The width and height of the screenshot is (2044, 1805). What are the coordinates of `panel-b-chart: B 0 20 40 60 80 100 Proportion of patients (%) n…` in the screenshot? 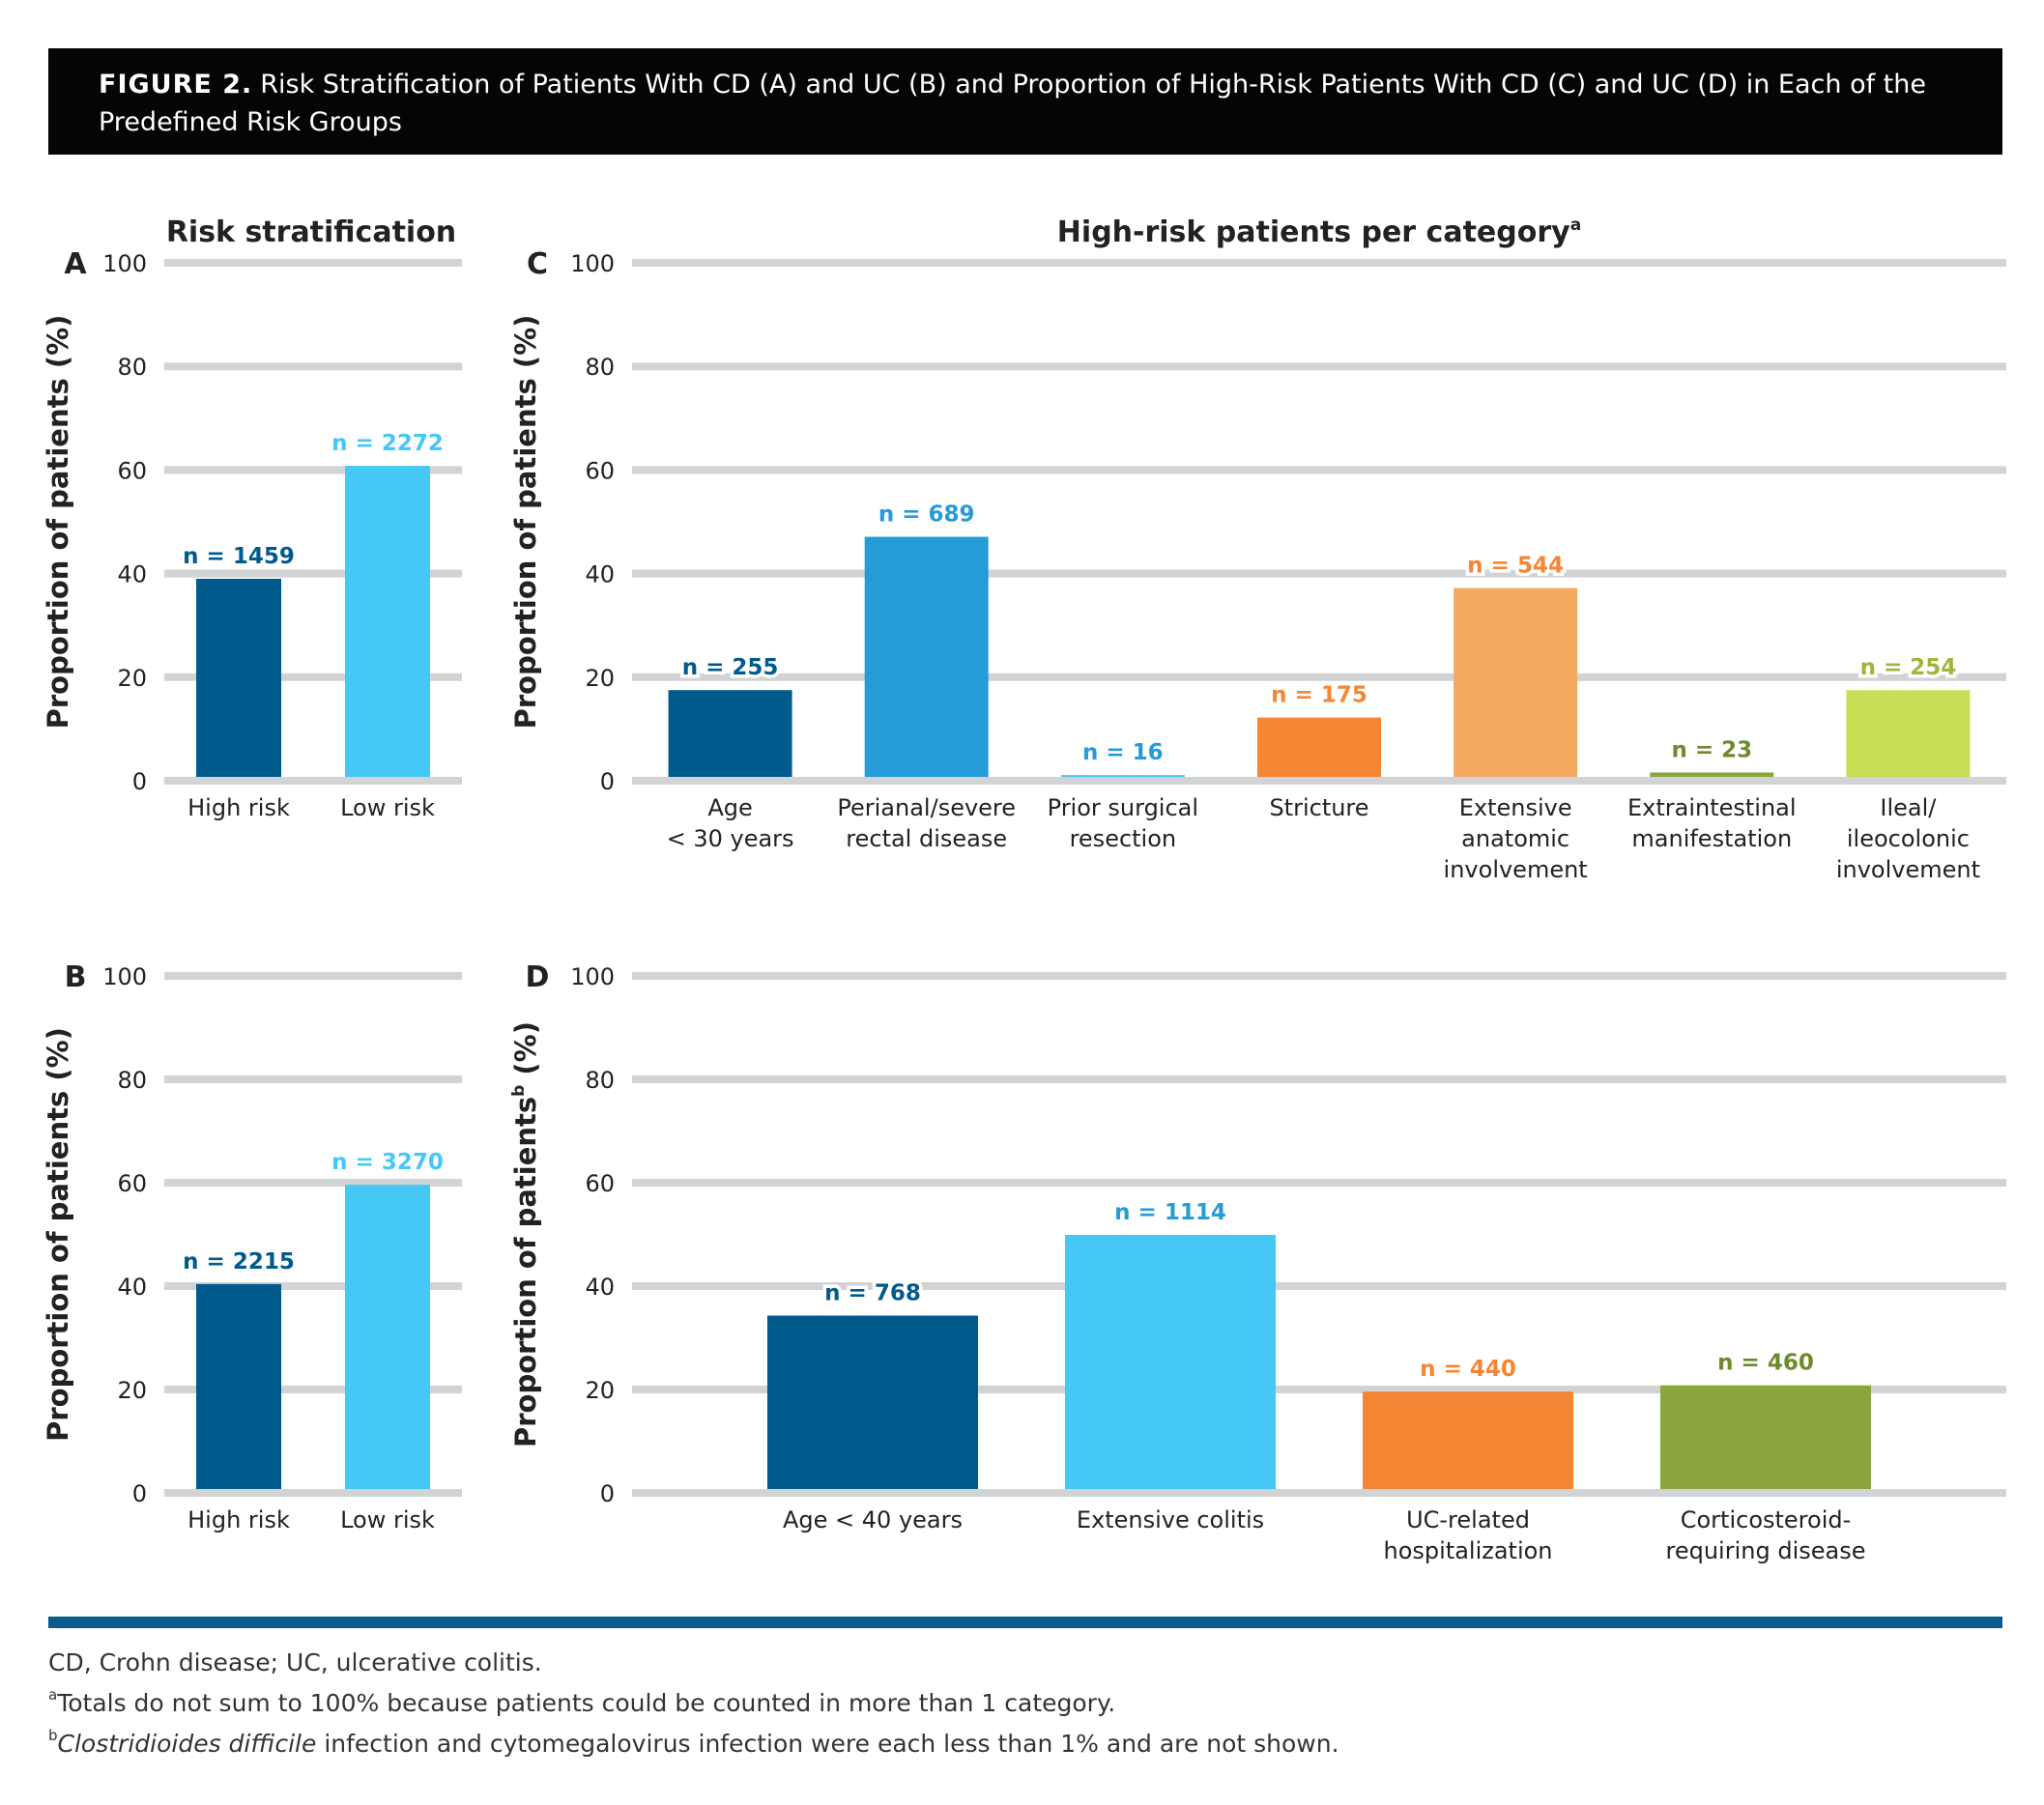 It's located at (252, 1246).